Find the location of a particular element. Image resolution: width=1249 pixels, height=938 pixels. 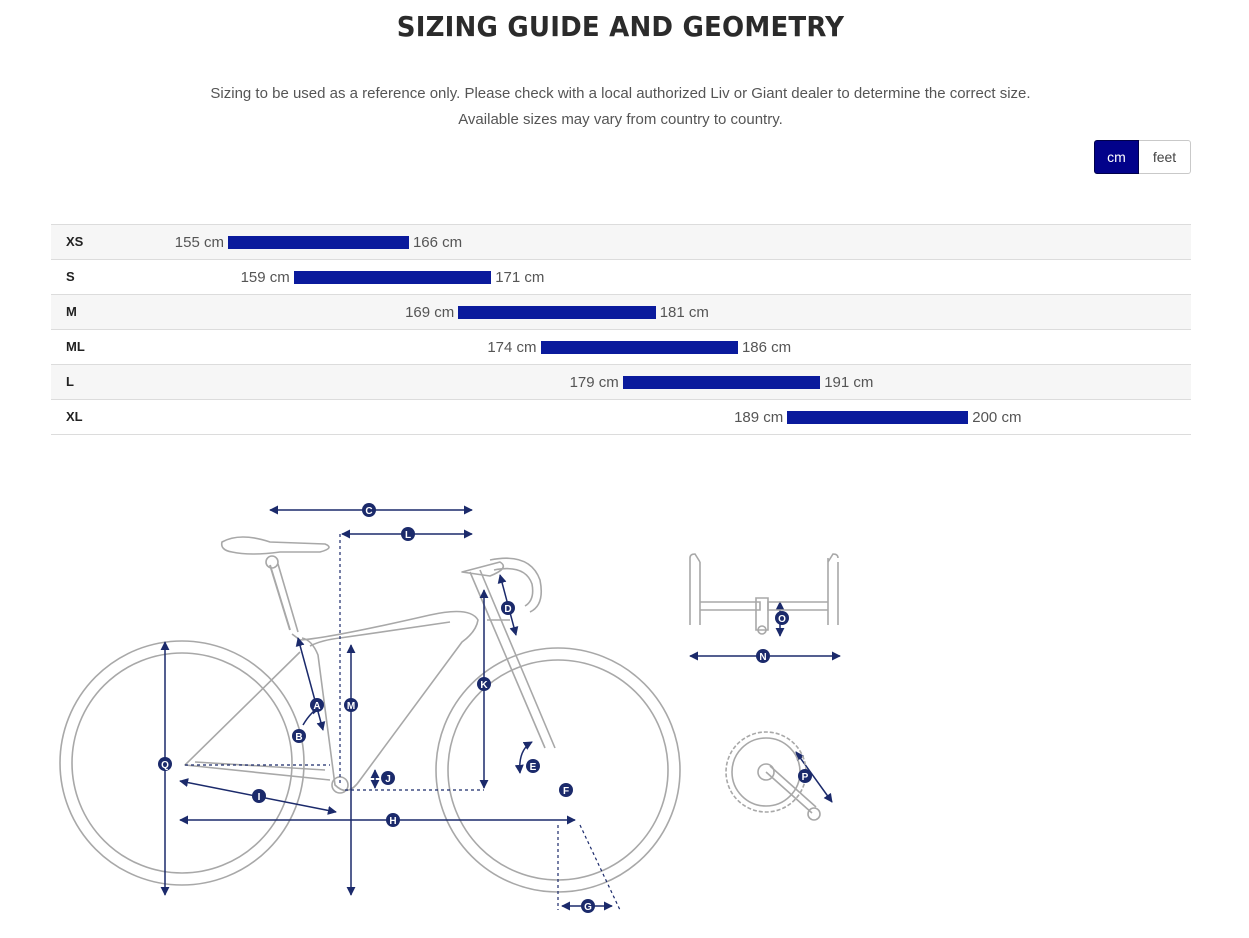

marker-h: H is located at coordinates (393, 820).